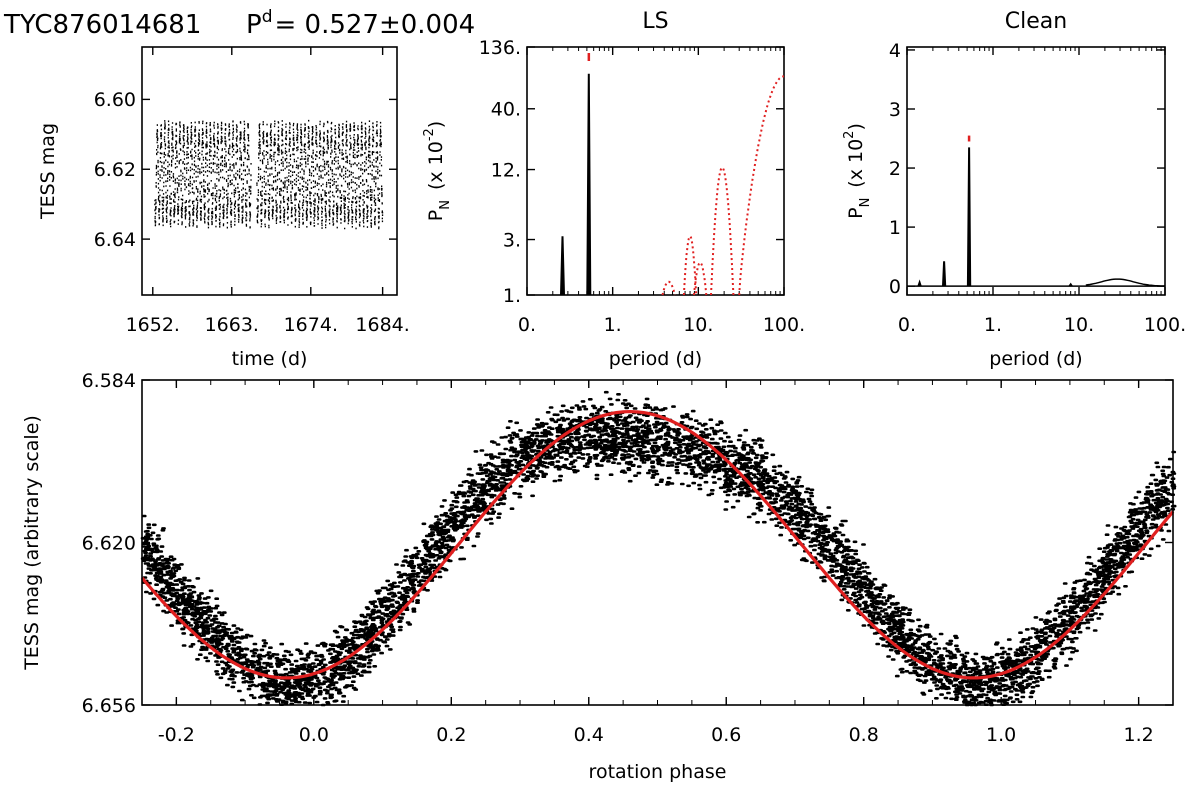 The image size is (1200, 787). Describe the element at coordinates (856, 212) in the screenshot. I see `clean-y-axis-label-symbol: P` at that location.